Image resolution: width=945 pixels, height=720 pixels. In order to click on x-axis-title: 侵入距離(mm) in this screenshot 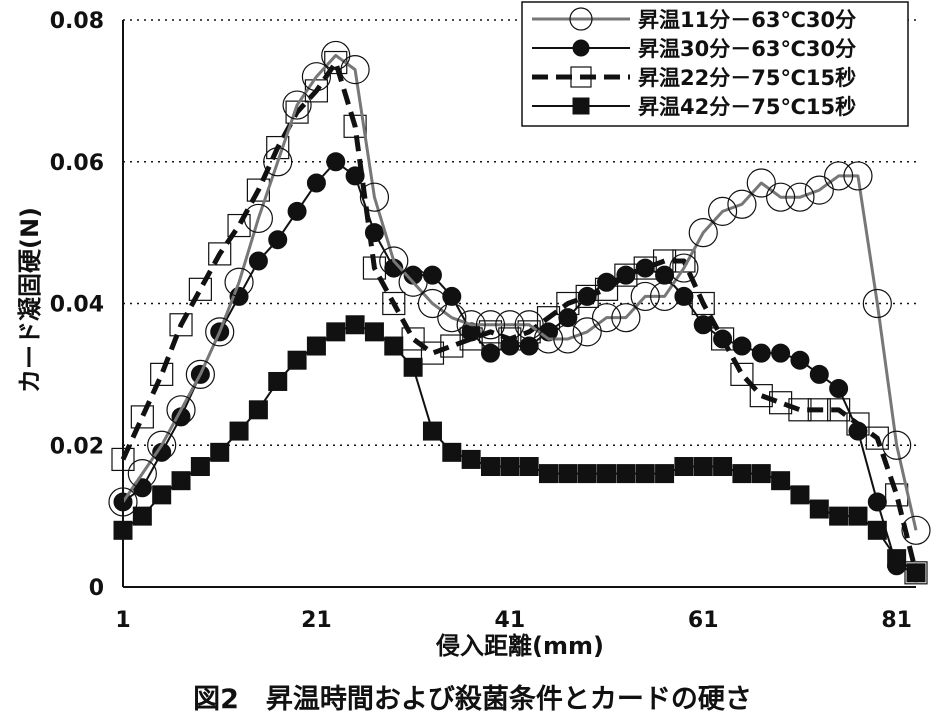, I will do `click(519, 646)`.